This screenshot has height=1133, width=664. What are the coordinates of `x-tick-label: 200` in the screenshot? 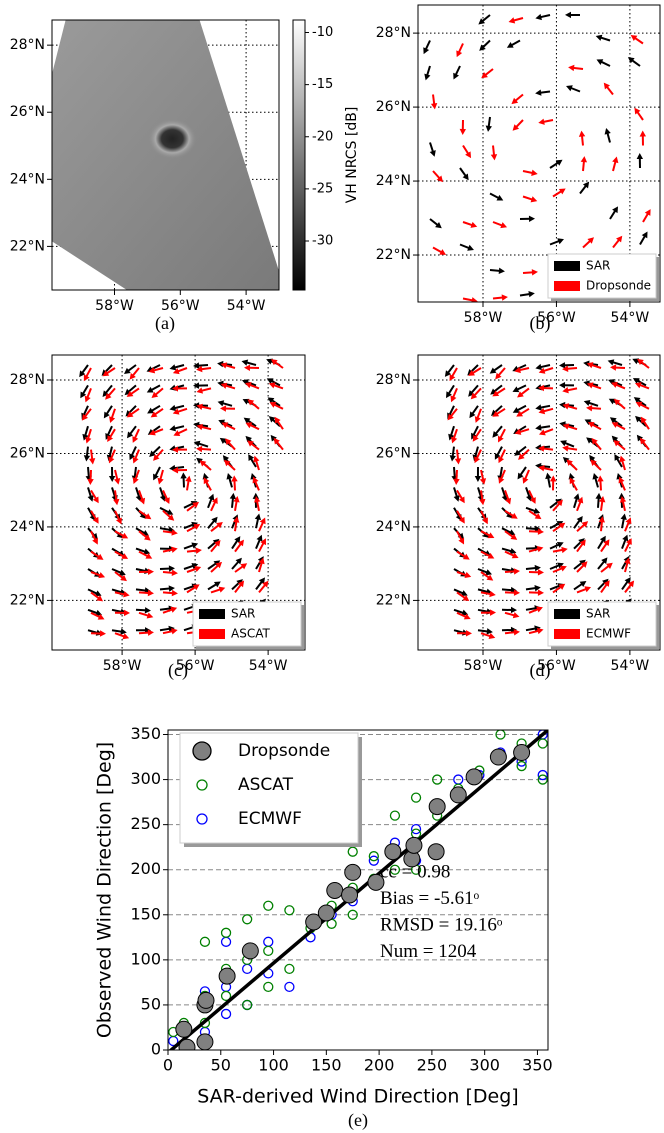 It's located at (379, 1065).